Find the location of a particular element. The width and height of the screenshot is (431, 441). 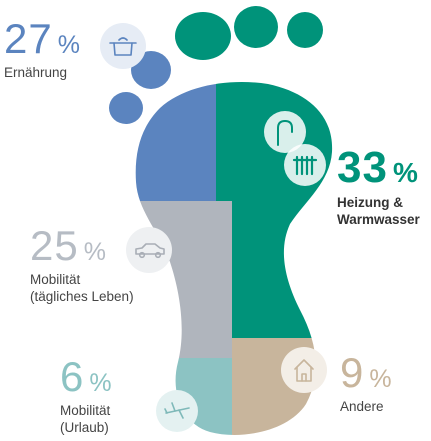

faucet-icon is located at coordinates (285, 132).